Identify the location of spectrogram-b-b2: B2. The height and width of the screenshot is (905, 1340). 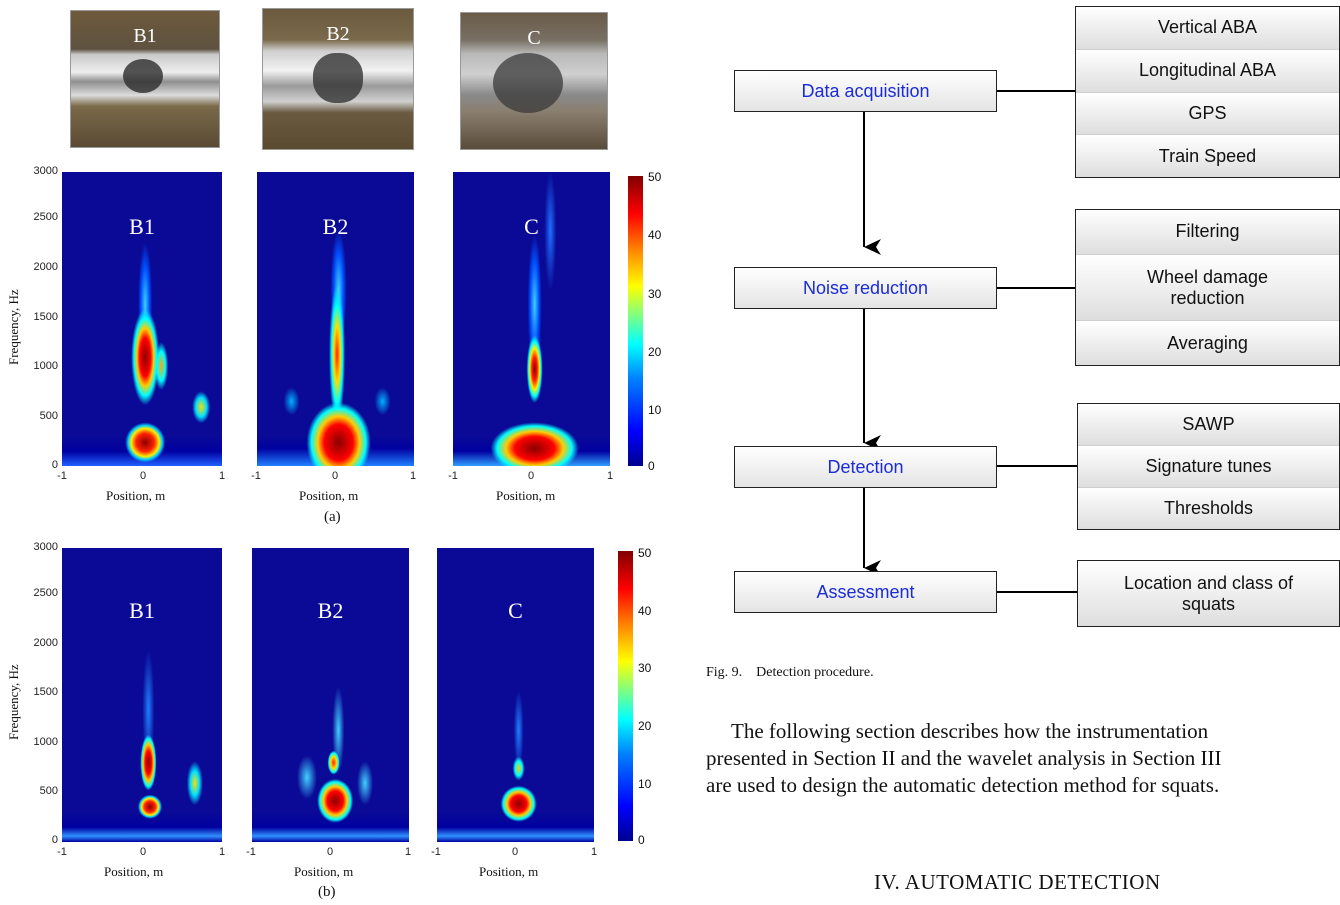
(330, 695).